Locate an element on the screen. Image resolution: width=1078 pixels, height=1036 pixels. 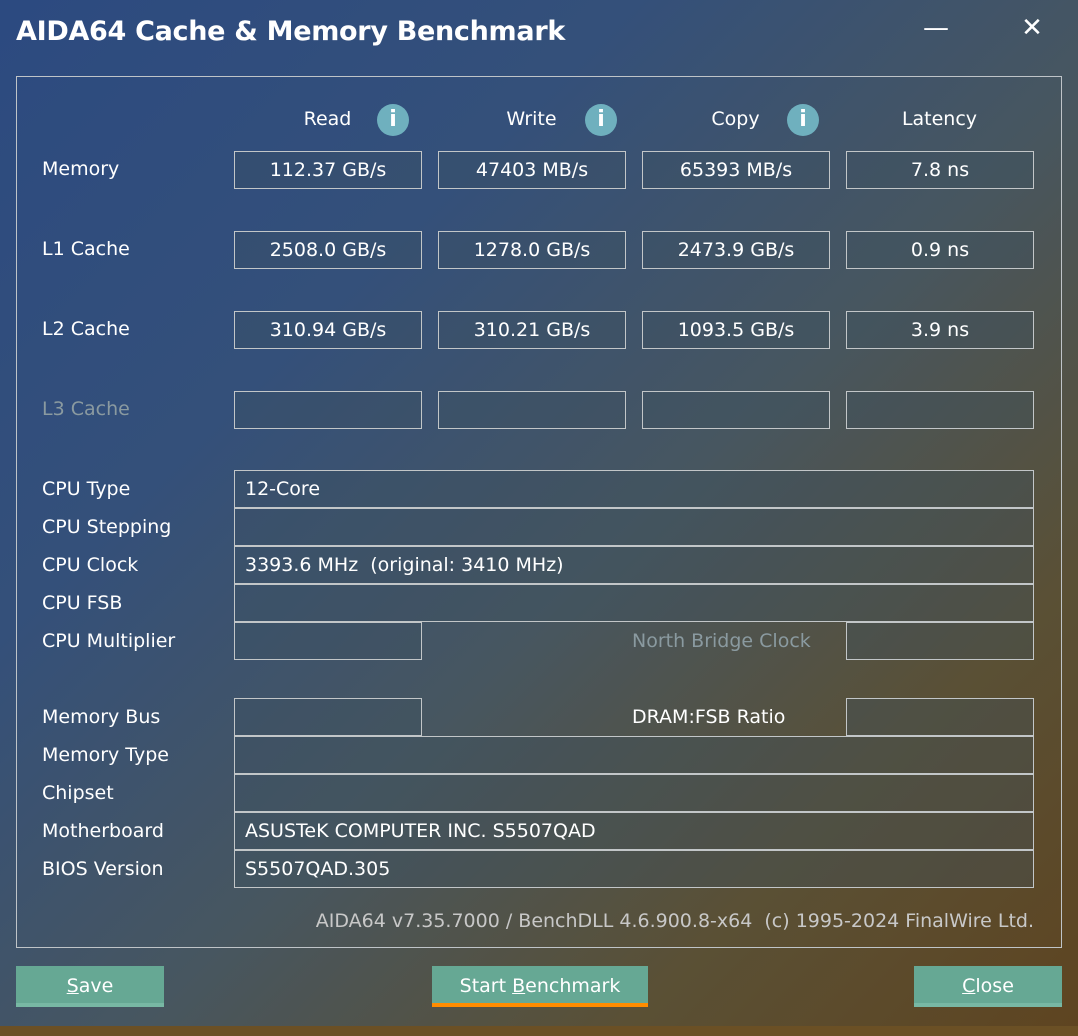
close-icon: ✕ is located at coordinates (1032, 28).